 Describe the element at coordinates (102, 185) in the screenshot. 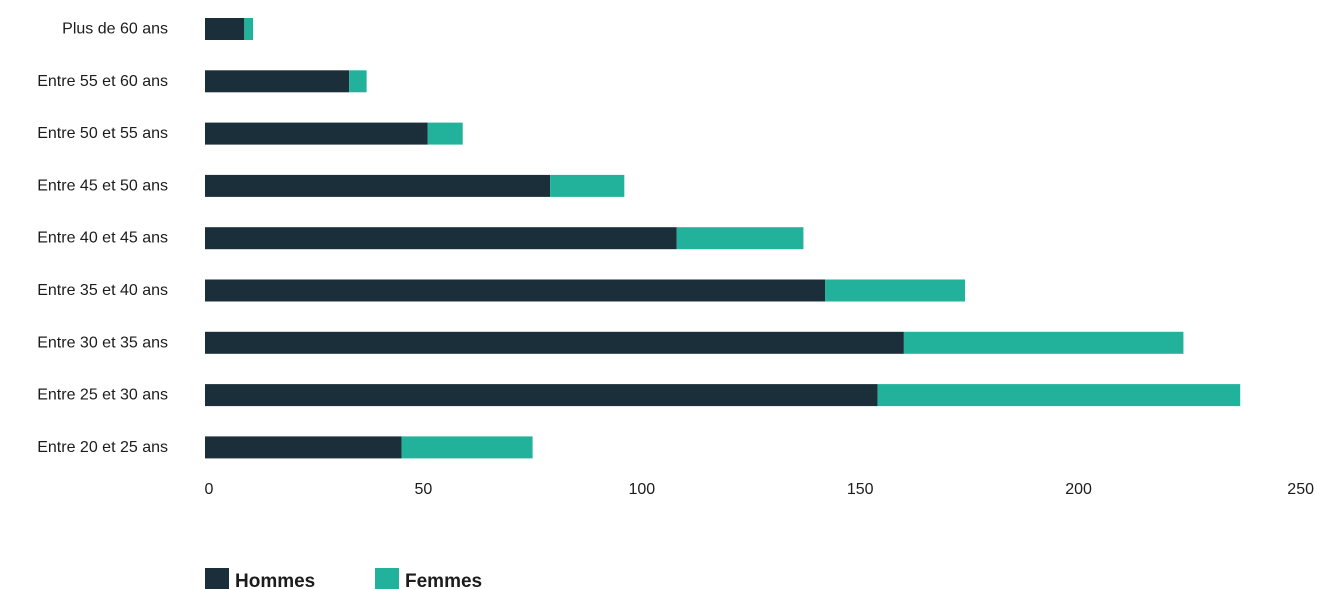

I see `category-label-3: Entre 45 et 50 ans` at that location.